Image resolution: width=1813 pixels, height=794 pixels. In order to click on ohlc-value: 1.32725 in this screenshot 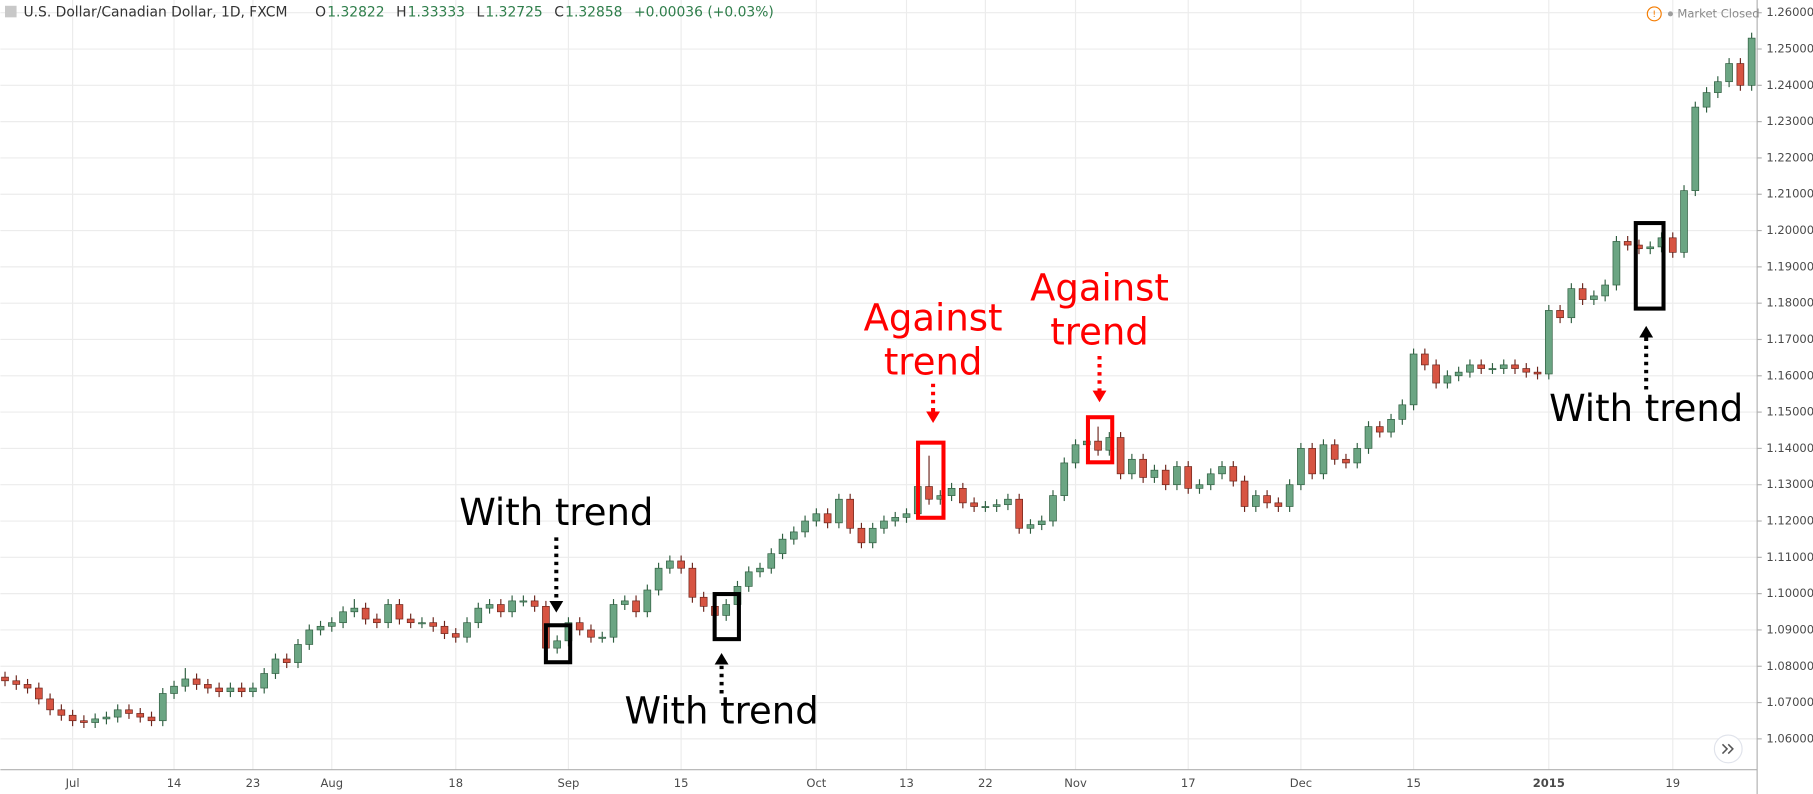, I will do `click(513, 13)`.